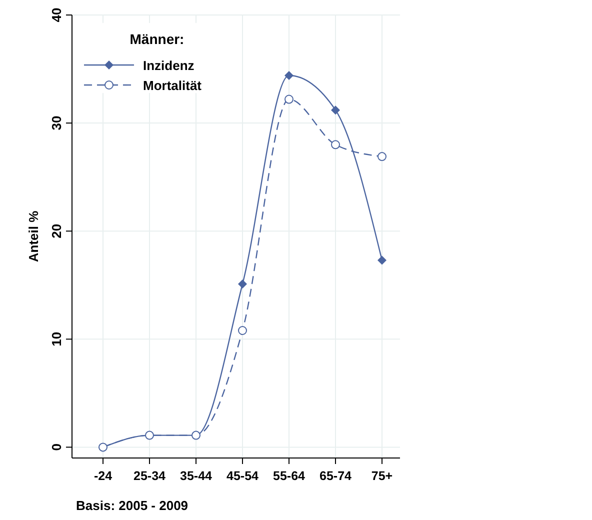 The width and height of the screenshot is (592, 520). I want to click on y-axis-title: Anteil %, so click(33, 236).